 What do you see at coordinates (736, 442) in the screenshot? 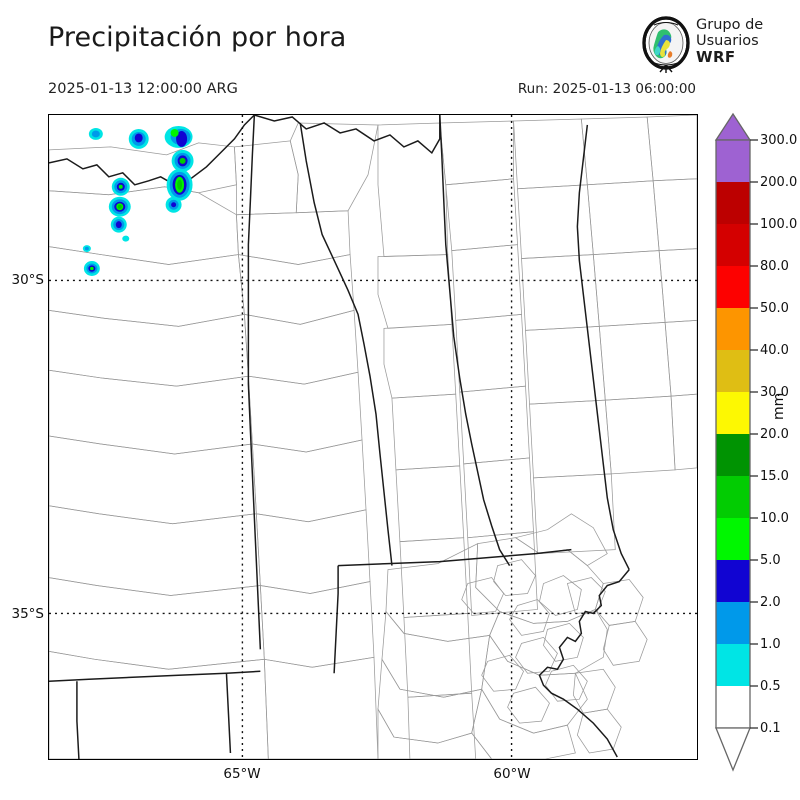
I see `colorbar-gradient` at bounding box center [736, 442].